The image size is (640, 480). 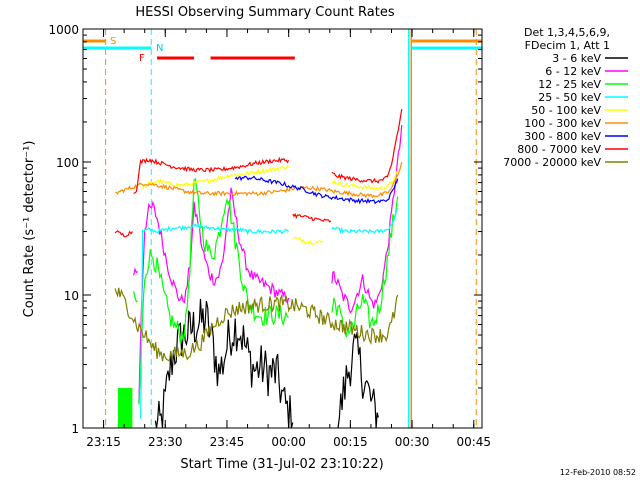 What do you see at coordinates (562, 123) in the screenshot?
I see `legend-entry-label: 100 - 300 keV` at bounding box center [562, 123].